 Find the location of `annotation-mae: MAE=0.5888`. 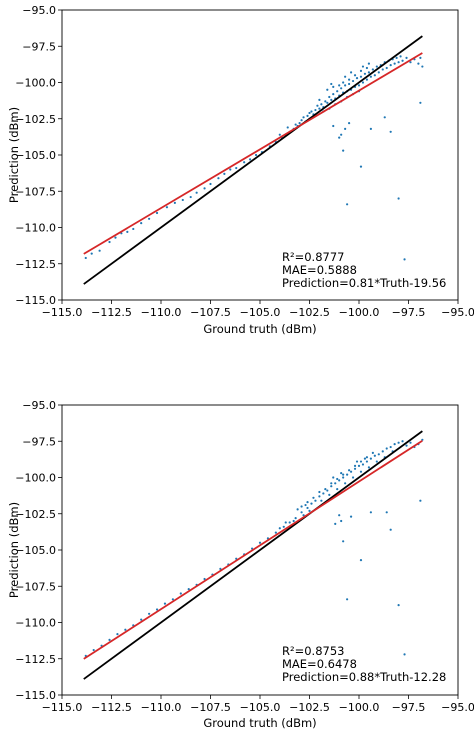

annotation-mae: MAE=0.5888 is located at coordinates (319, 270).